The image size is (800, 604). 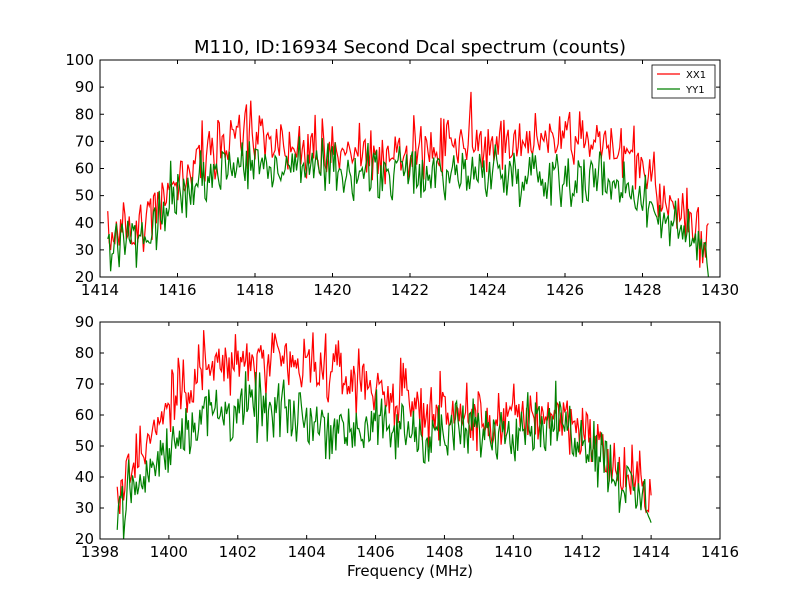 I want to click on x-tick-label: 1418, so click(x=255, y=290).